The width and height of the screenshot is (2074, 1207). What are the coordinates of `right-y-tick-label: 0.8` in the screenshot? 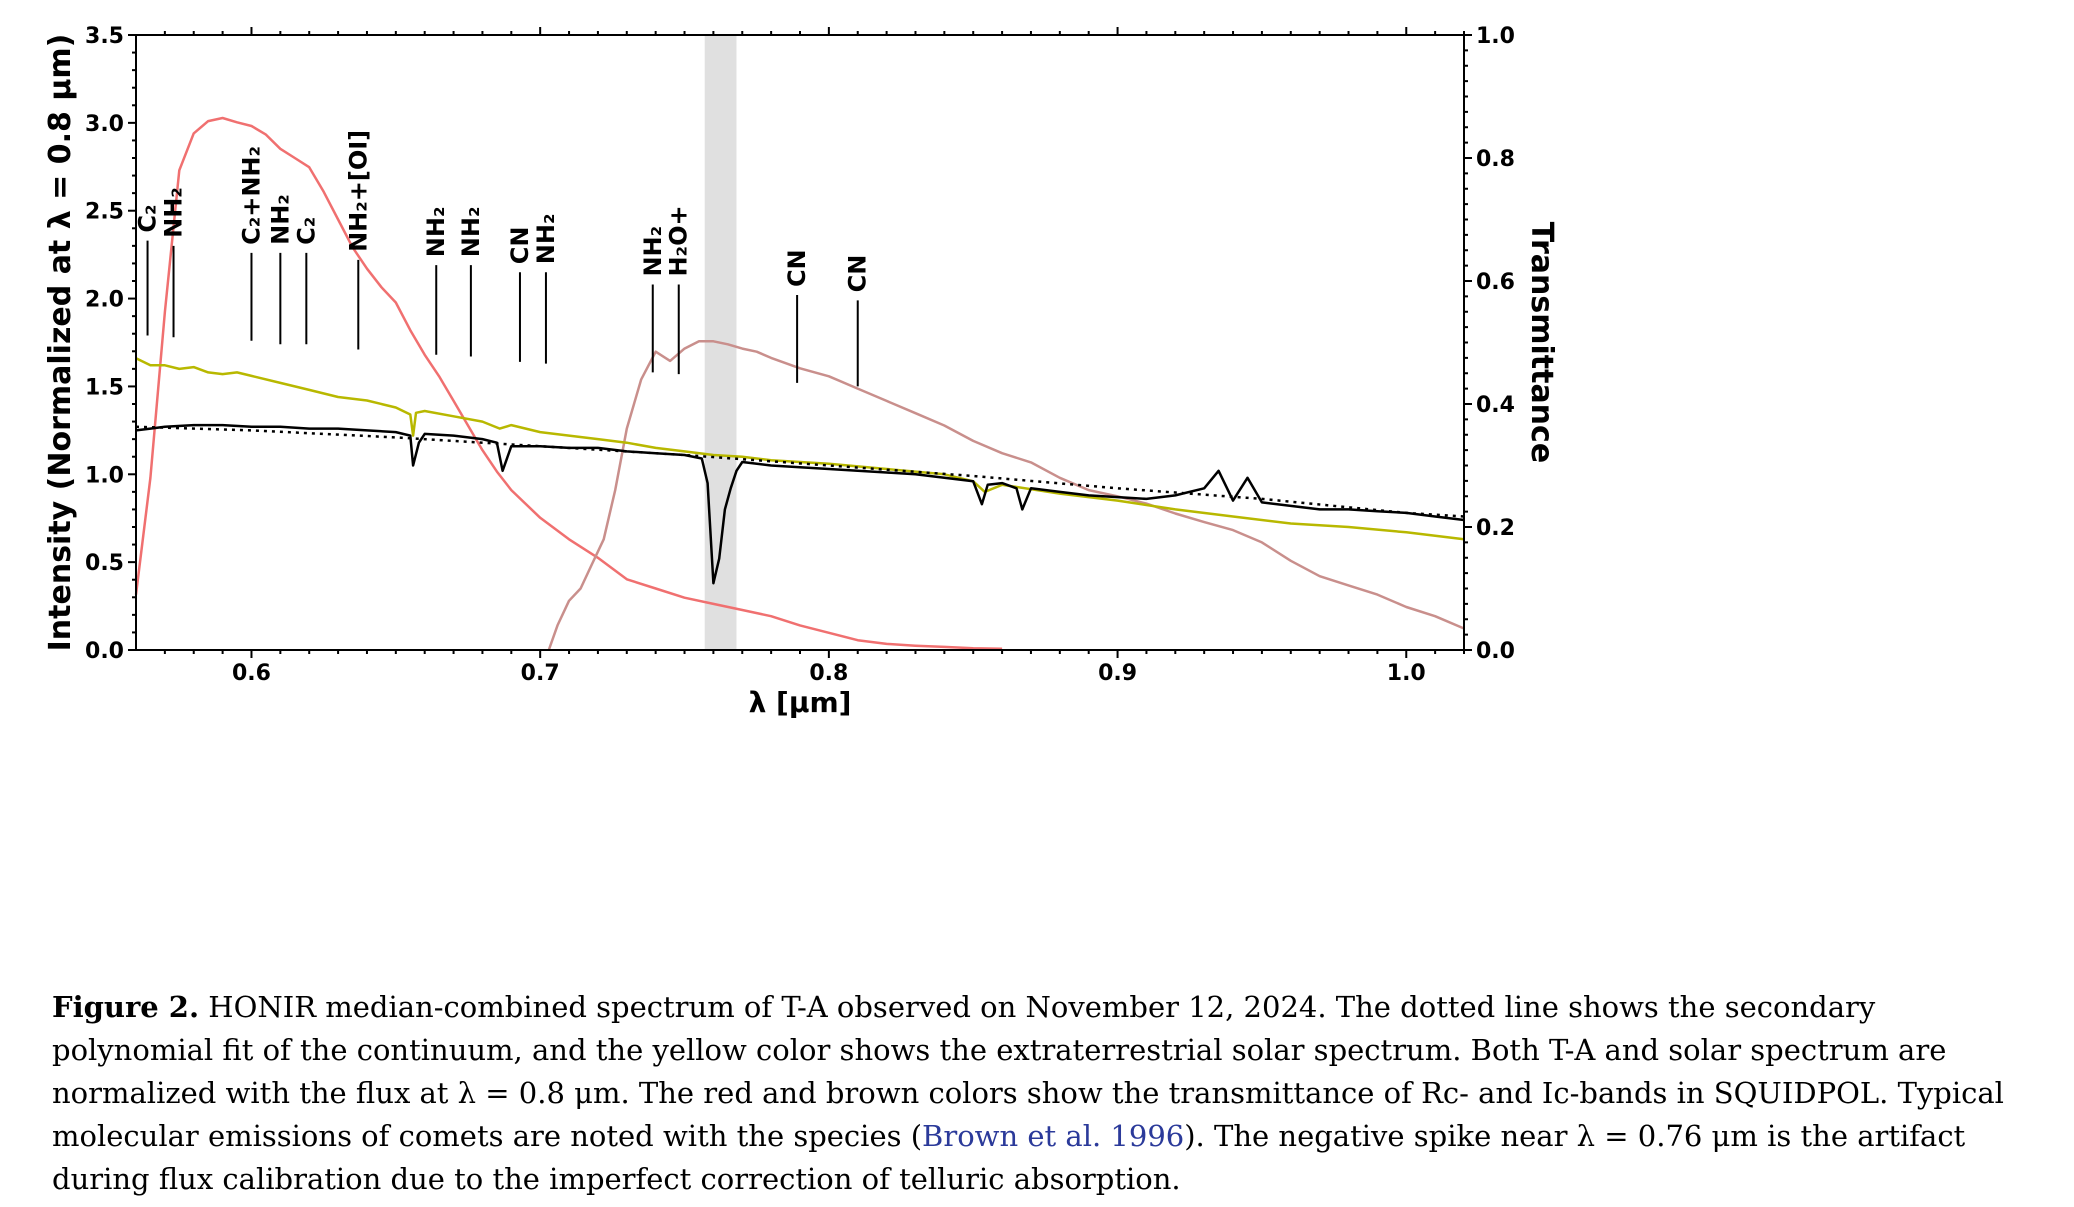 It's located at (1495, 159).